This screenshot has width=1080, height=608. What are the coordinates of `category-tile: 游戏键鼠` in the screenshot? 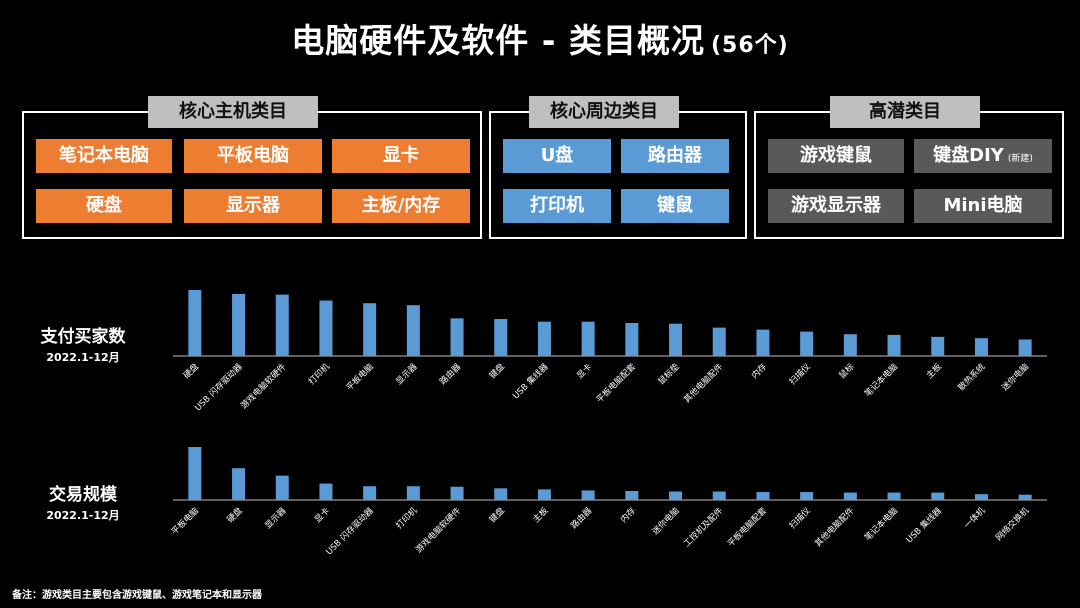 It's located at (836, 156).